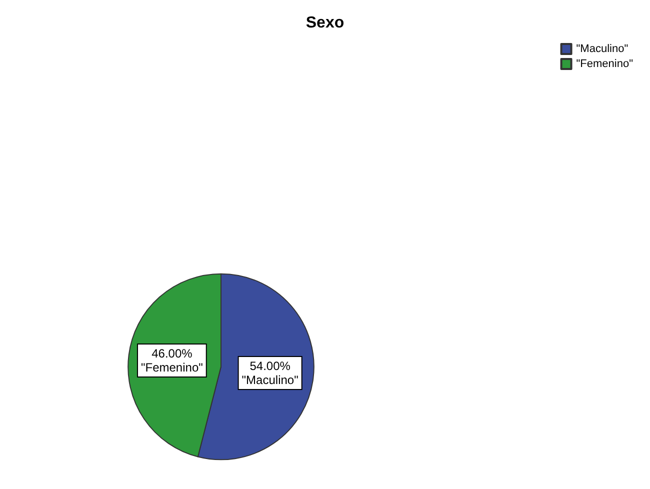  I want to click on legend-label: "Femenino", so click(605, 64).